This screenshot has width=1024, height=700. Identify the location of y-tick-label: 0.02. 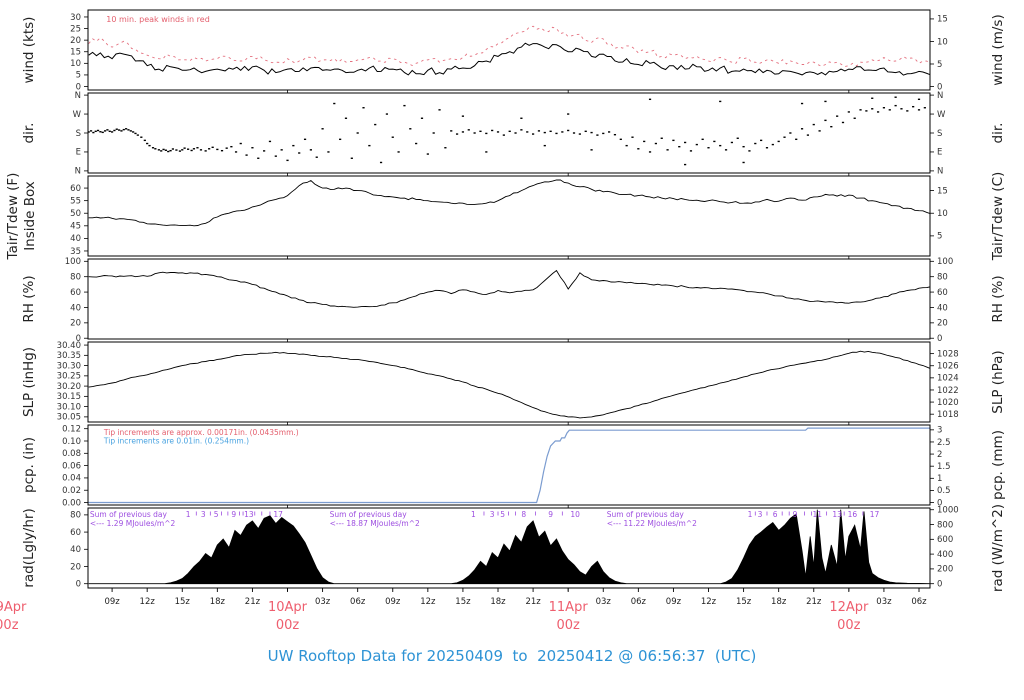
(71, 491).